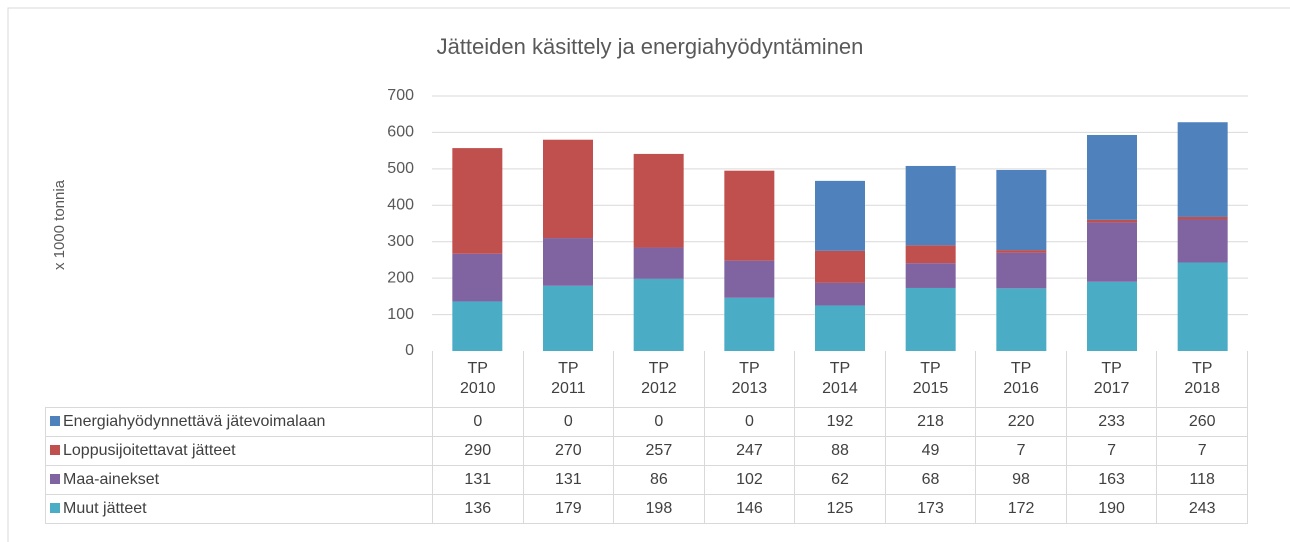 This screenshot has height=542, width=1290. What do you see at coordinates (568, 451) in the screenshot?
I see `table-value: 270` at bounding box center [568, 451].